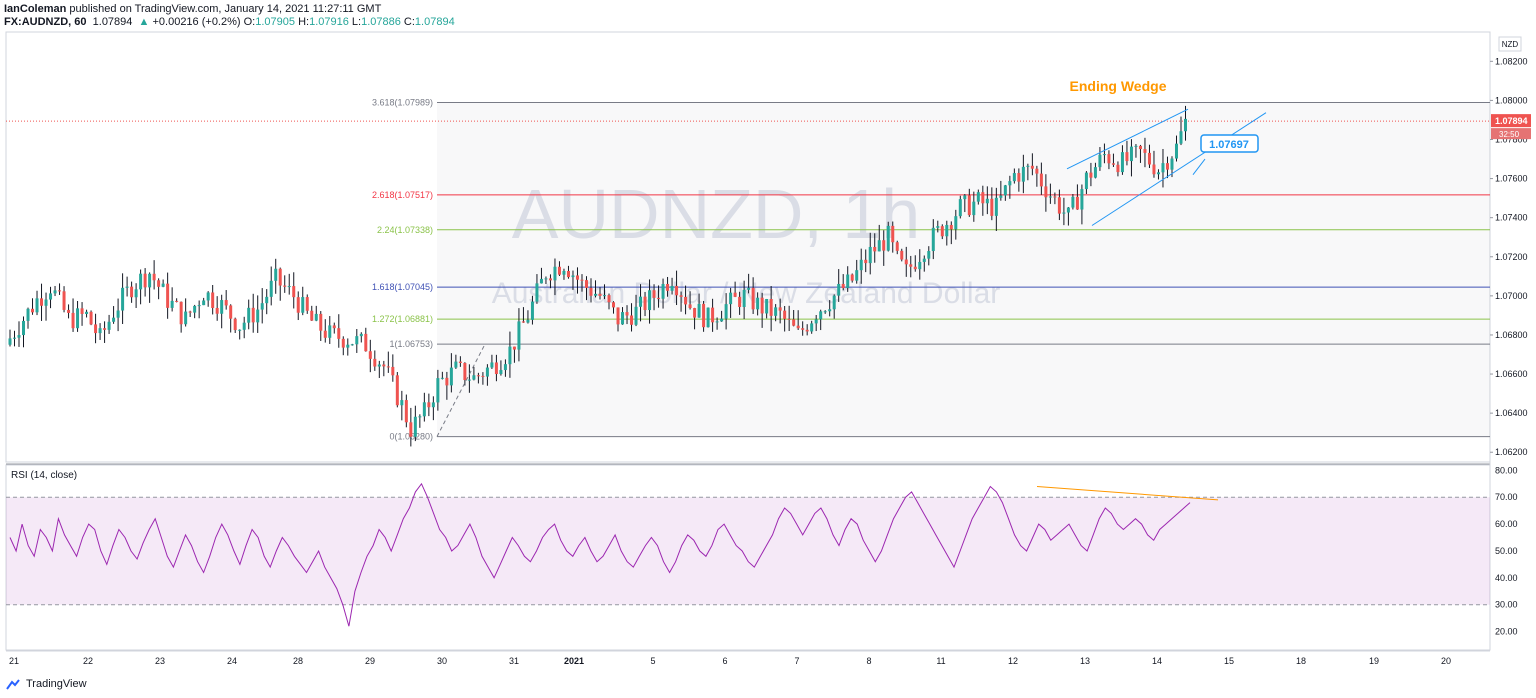 Image resolution: width=1536 pixels, height=698 pixels. What do you see at coordinates (1229, 143) in the screenshot?
I see `price-callout-box` at bounding box center [1229, 143].